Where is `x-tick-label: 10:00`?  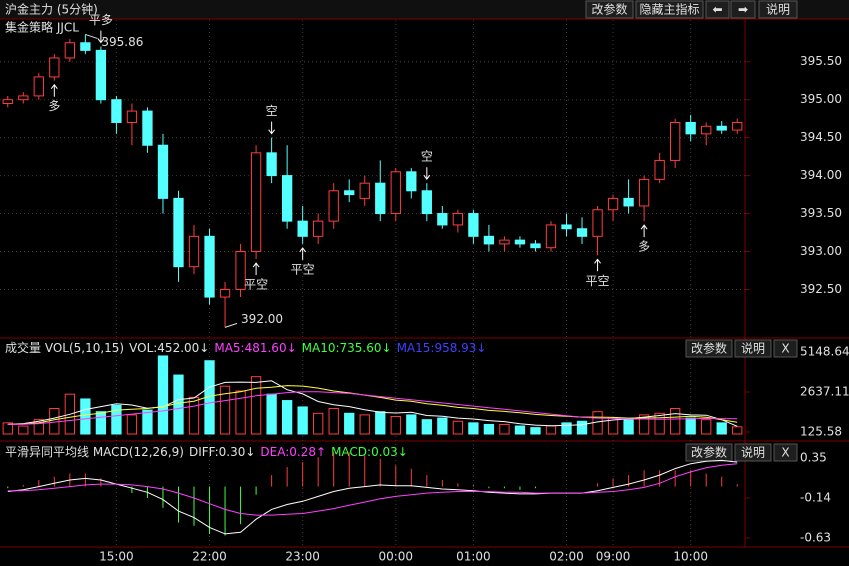
x-tick-label: 10:00 is located at coordinates (690, 557).